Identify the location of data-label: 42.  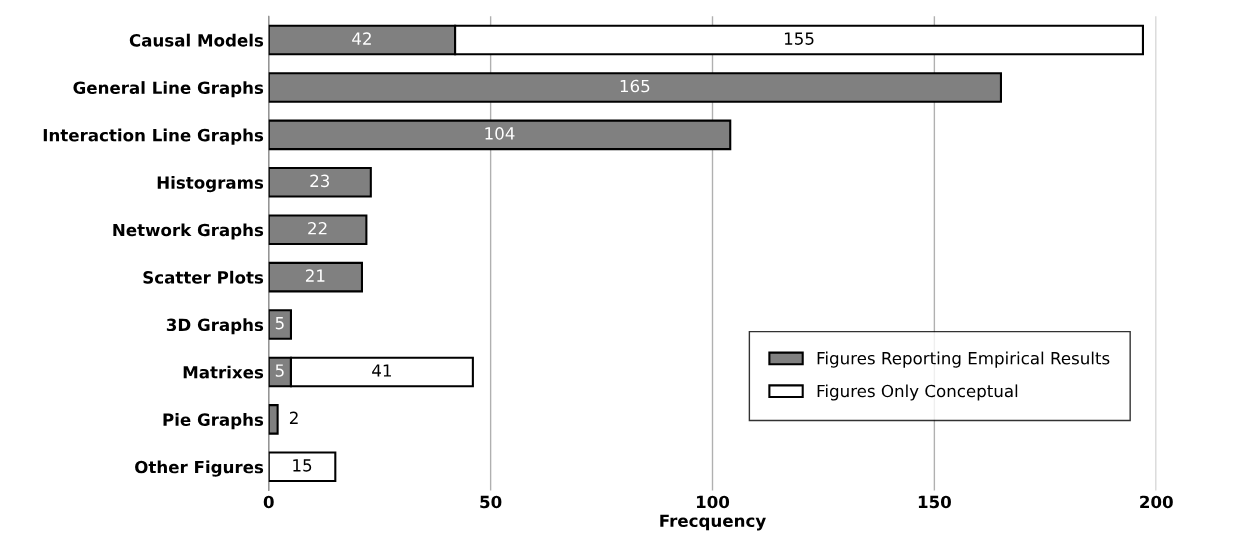
(361, 38).